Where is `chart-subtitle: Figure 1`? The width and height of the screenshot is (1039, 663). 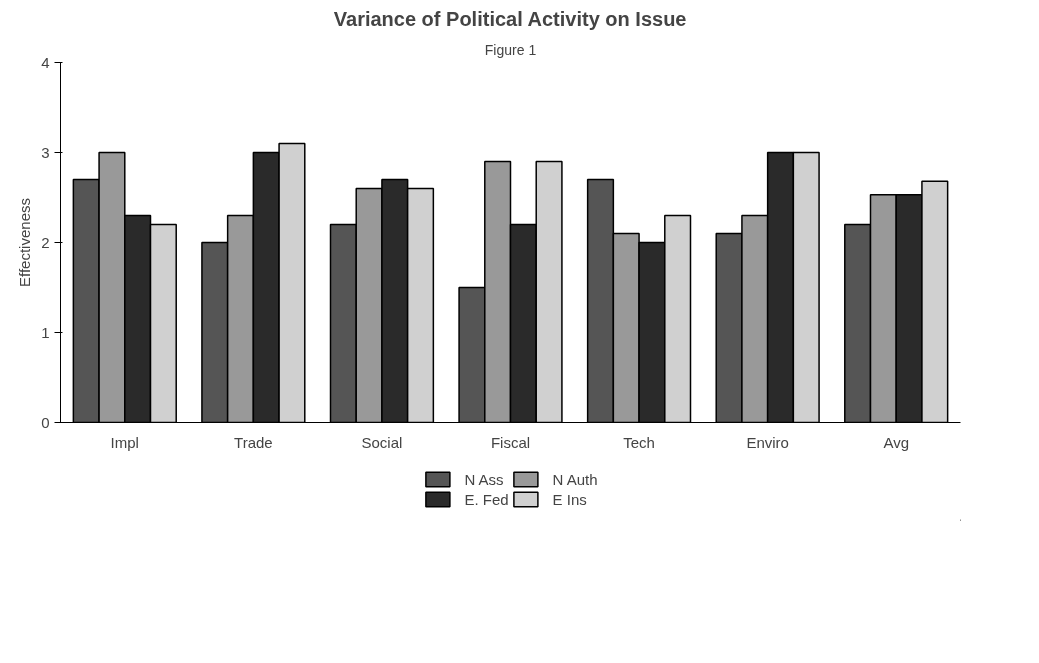 chart-subtitle: Figure 1 is located at coordinates (510, 49).